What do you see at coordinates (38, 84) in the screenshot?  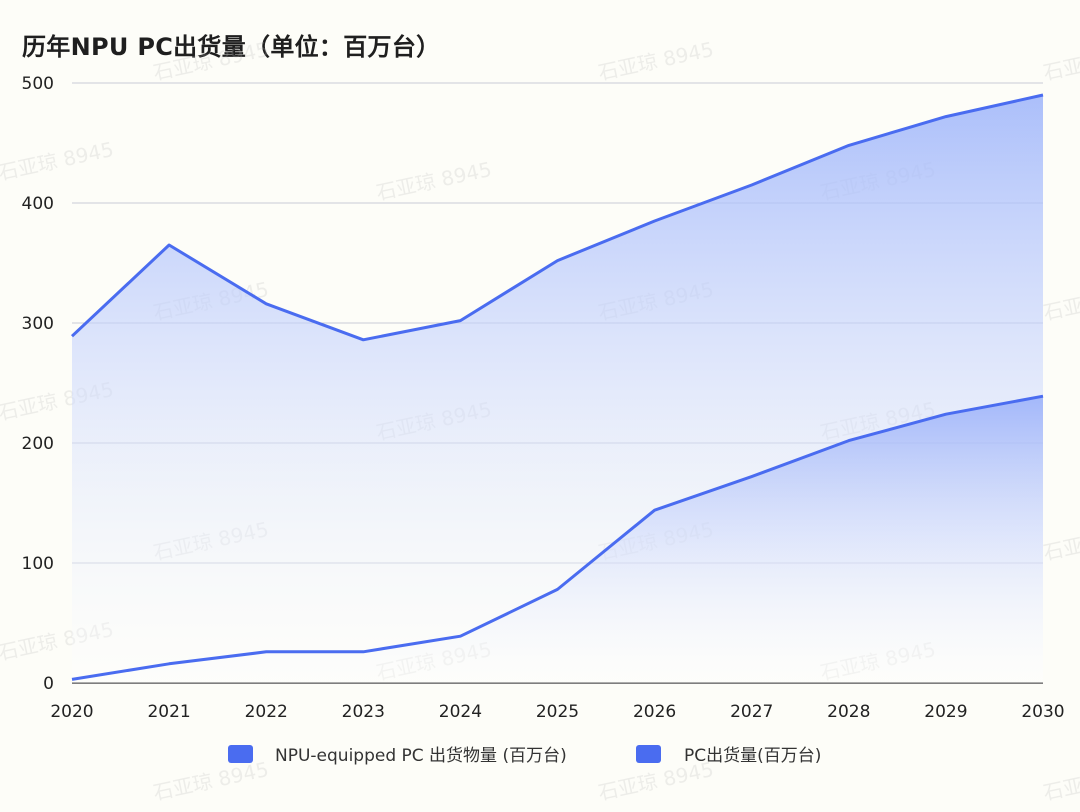 I see `y-tick-label: 500` at bounding box center [38, 84].